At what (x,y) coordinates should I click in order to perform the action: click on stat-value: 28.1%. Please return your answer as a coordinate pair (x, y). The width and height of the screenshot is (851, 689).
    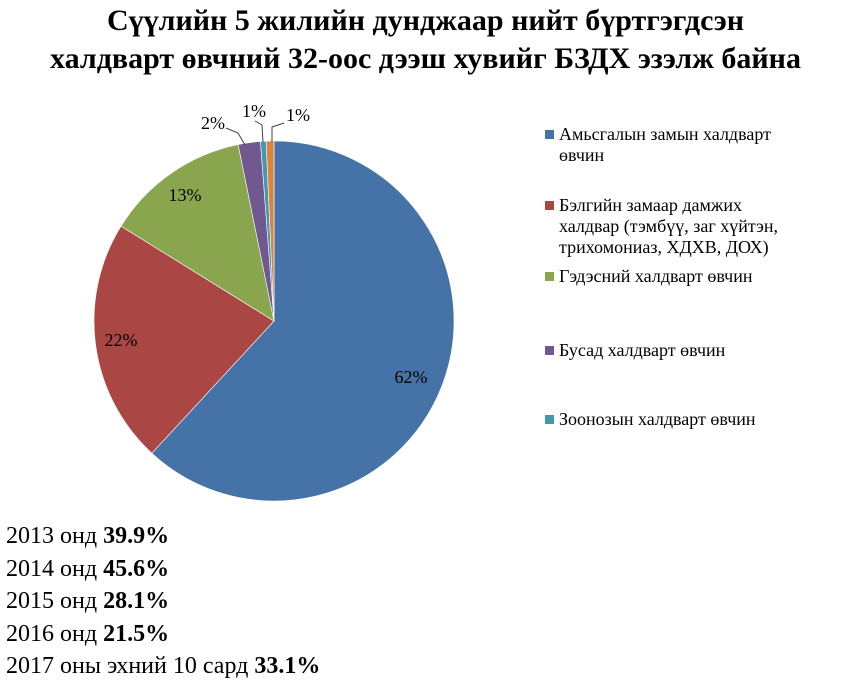
    Looking at the image, I should click on (136, 601).